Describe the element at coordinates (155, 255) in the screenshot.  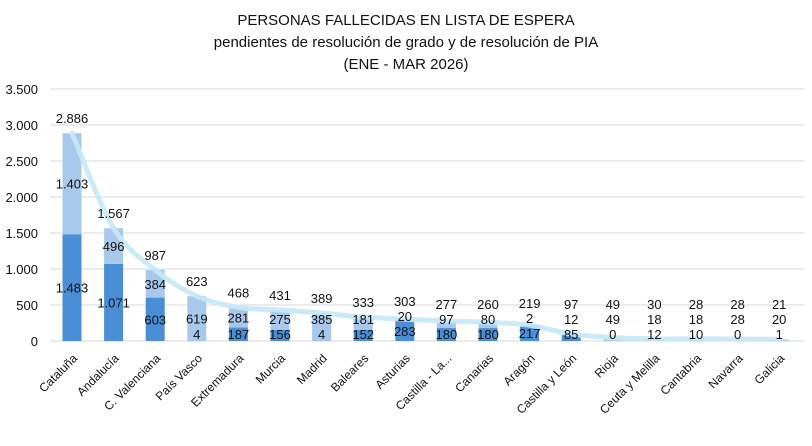
I see `total-label: 987` at that location.